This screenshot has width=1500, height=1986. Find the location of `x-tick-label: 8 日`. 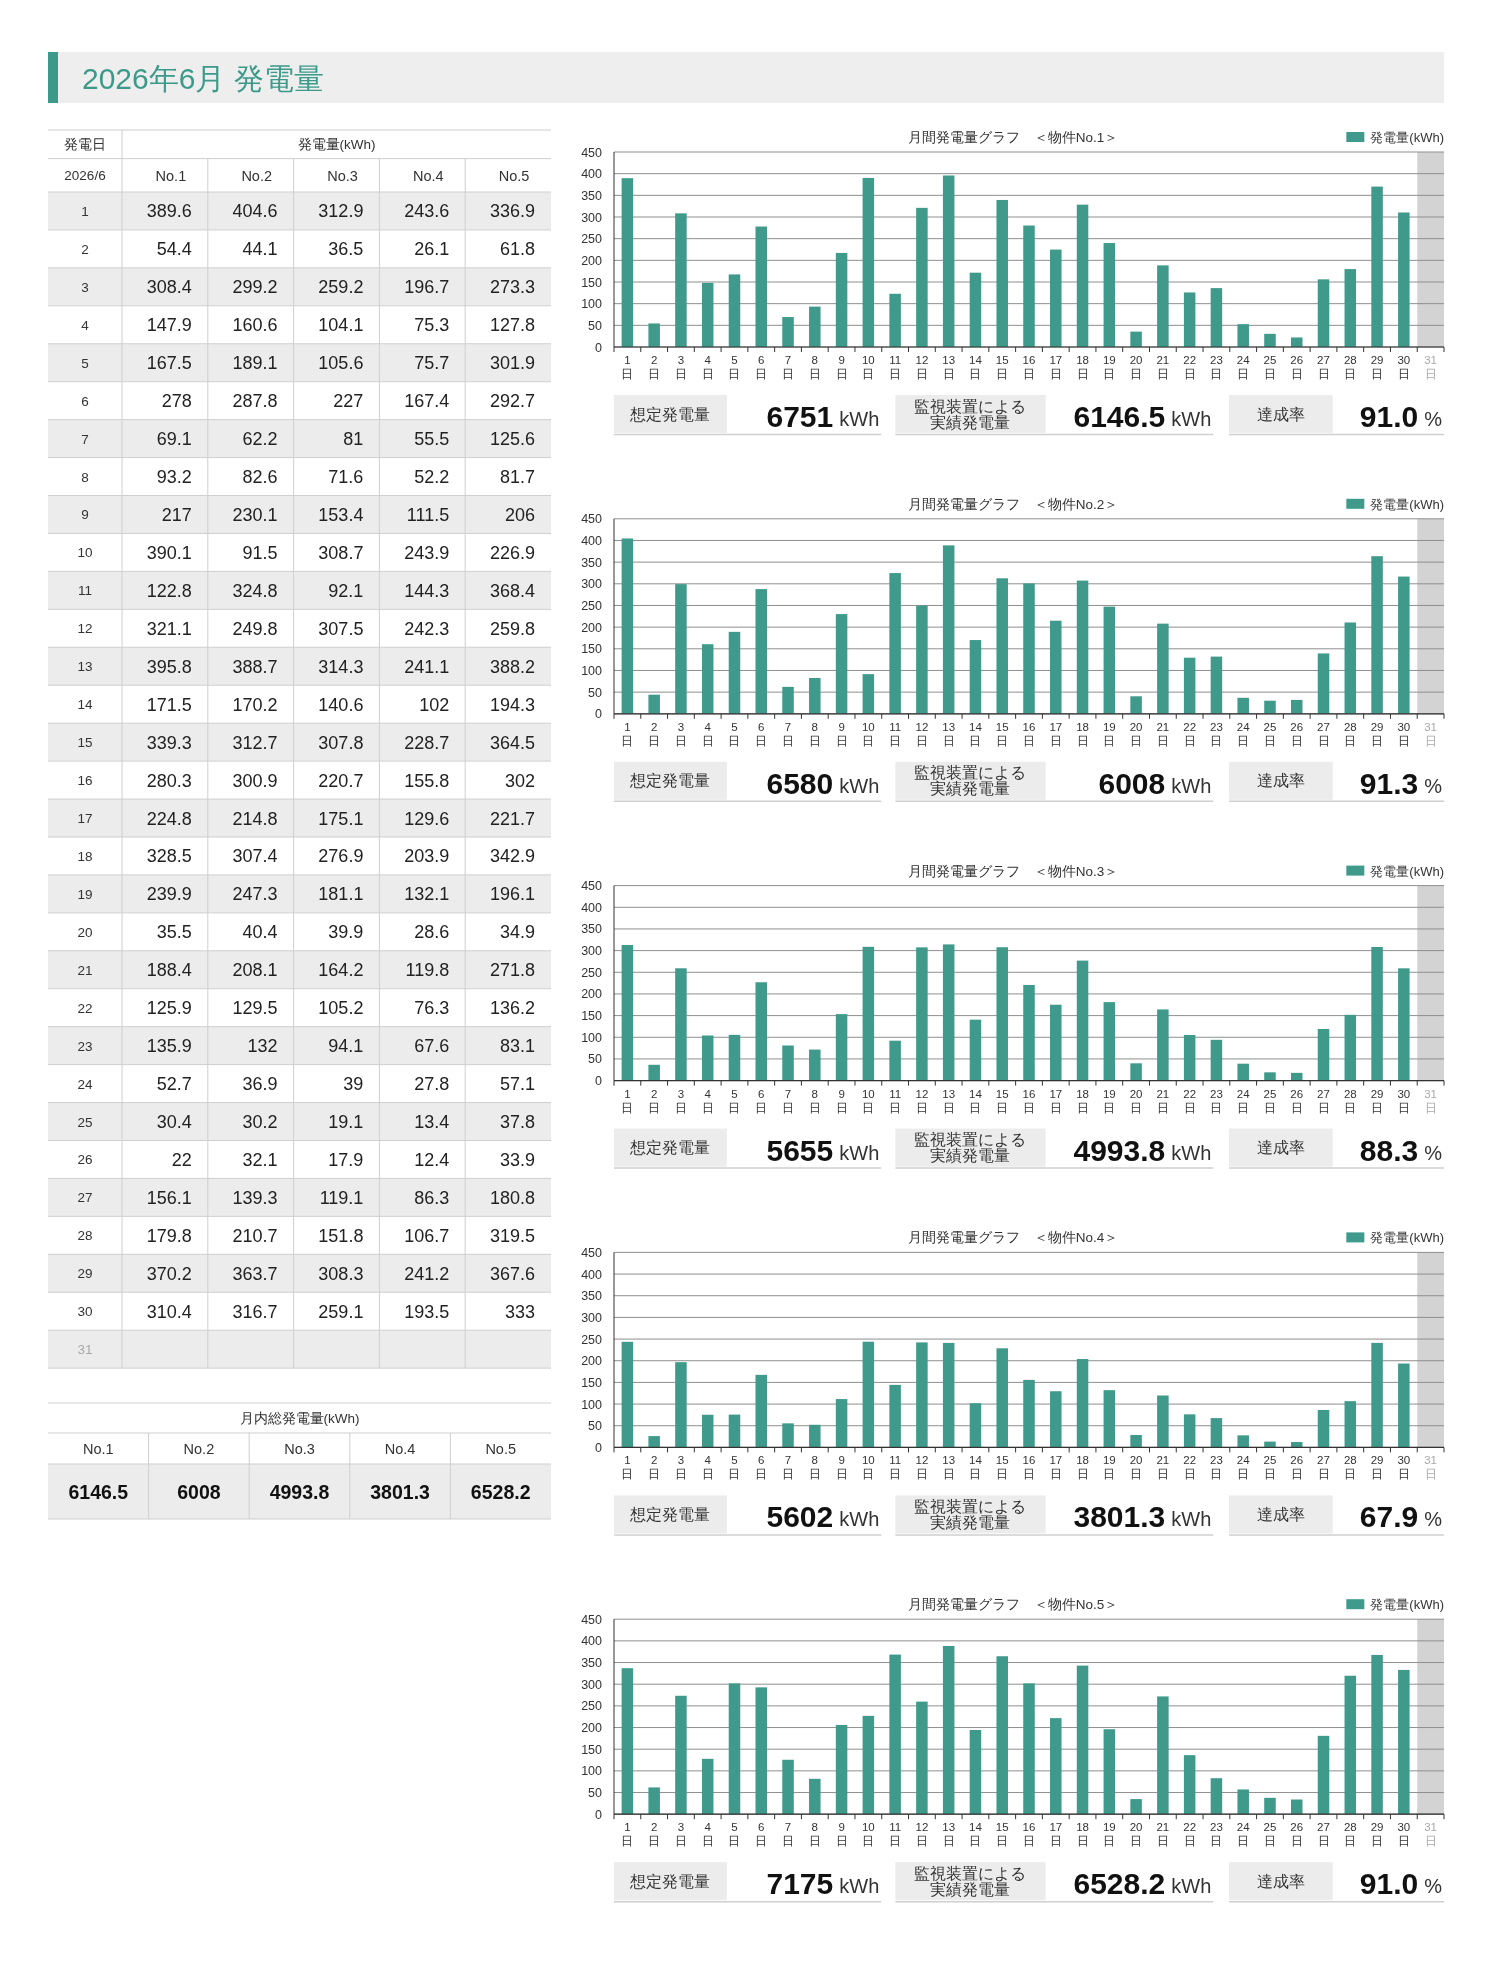

x-tick-label: 8 日 is located at coordinates (814, 733).